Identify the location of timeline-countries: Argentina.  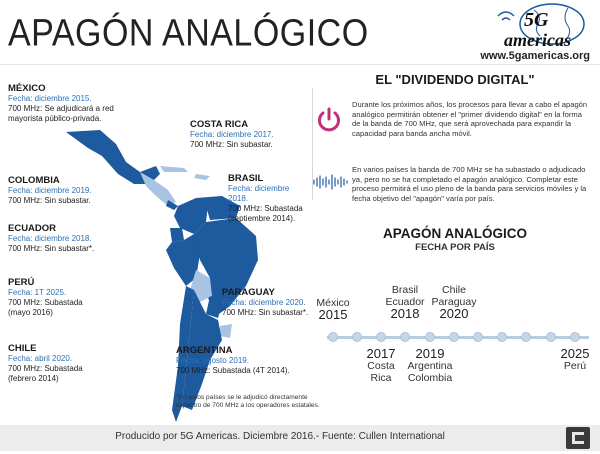
(430, 366).